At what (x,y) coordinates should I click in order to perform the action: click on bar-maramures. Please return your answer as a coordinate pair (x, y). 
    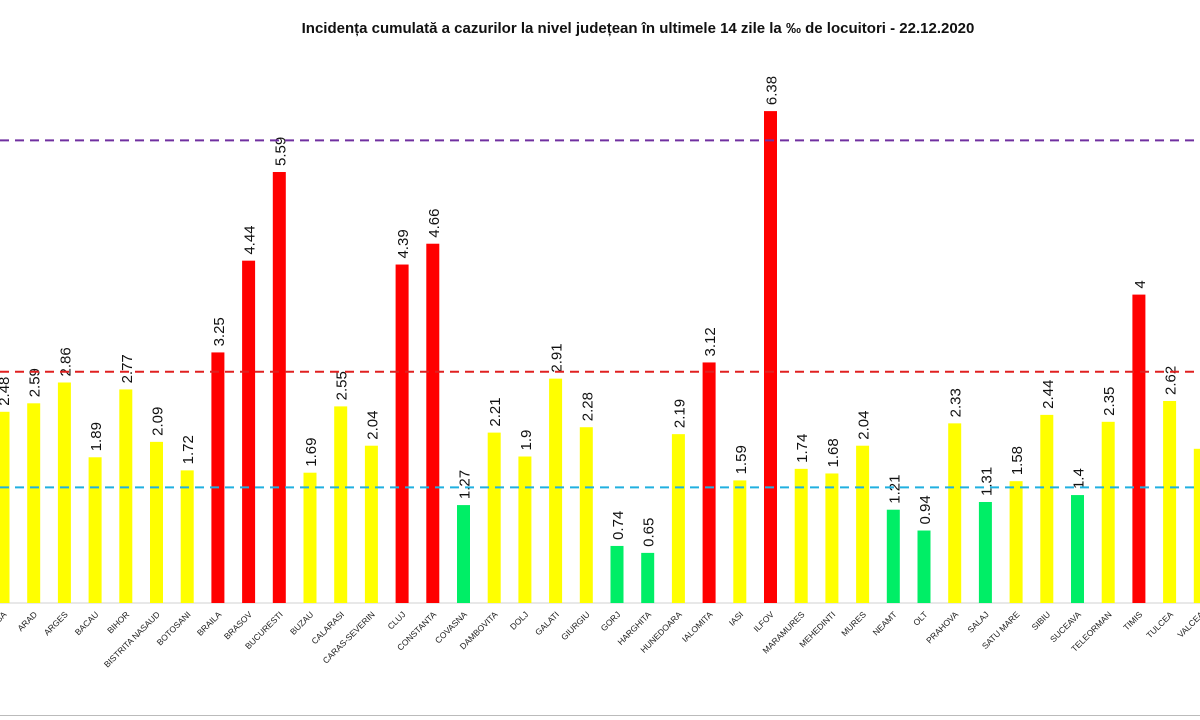
    Looking at the image, I should click on (801, 535).